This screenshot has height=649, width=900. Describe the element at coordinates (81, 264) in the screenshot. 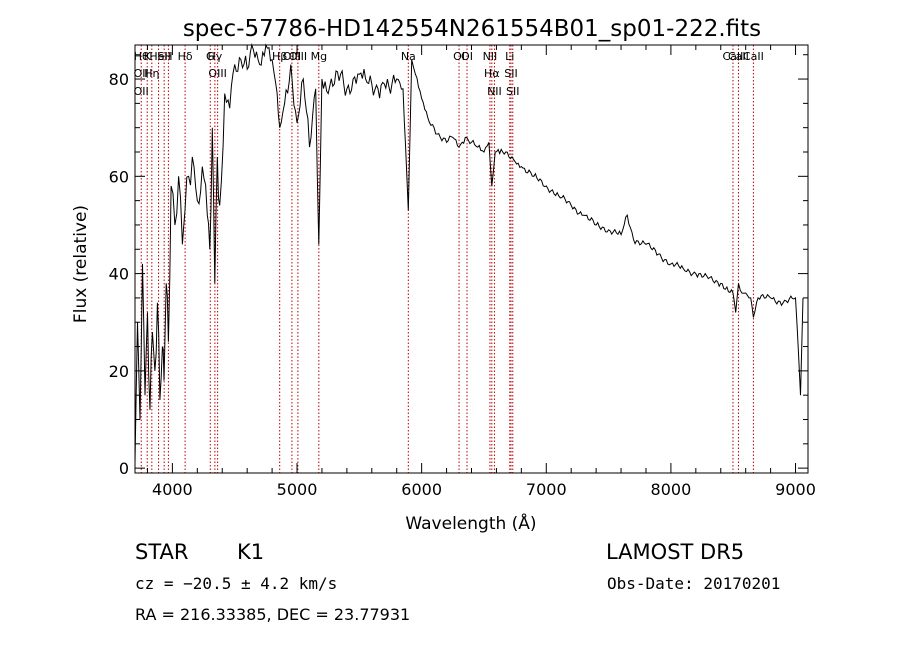

I see `y-axis-label: Flux (relative)` at that location.